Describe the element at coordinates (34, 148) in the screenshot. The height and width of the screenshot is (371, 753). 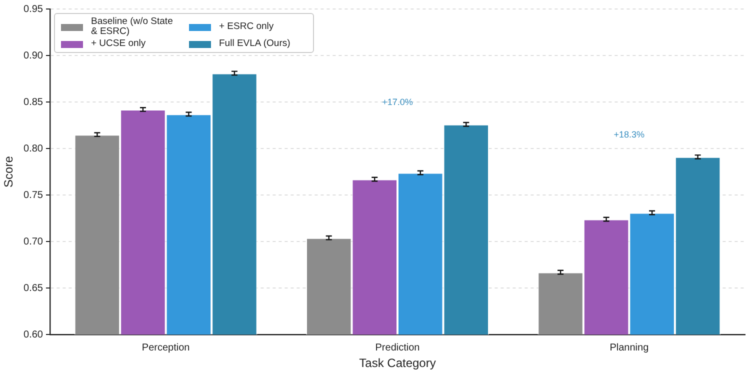
I see `y-tick-label: 0.80` at that location.